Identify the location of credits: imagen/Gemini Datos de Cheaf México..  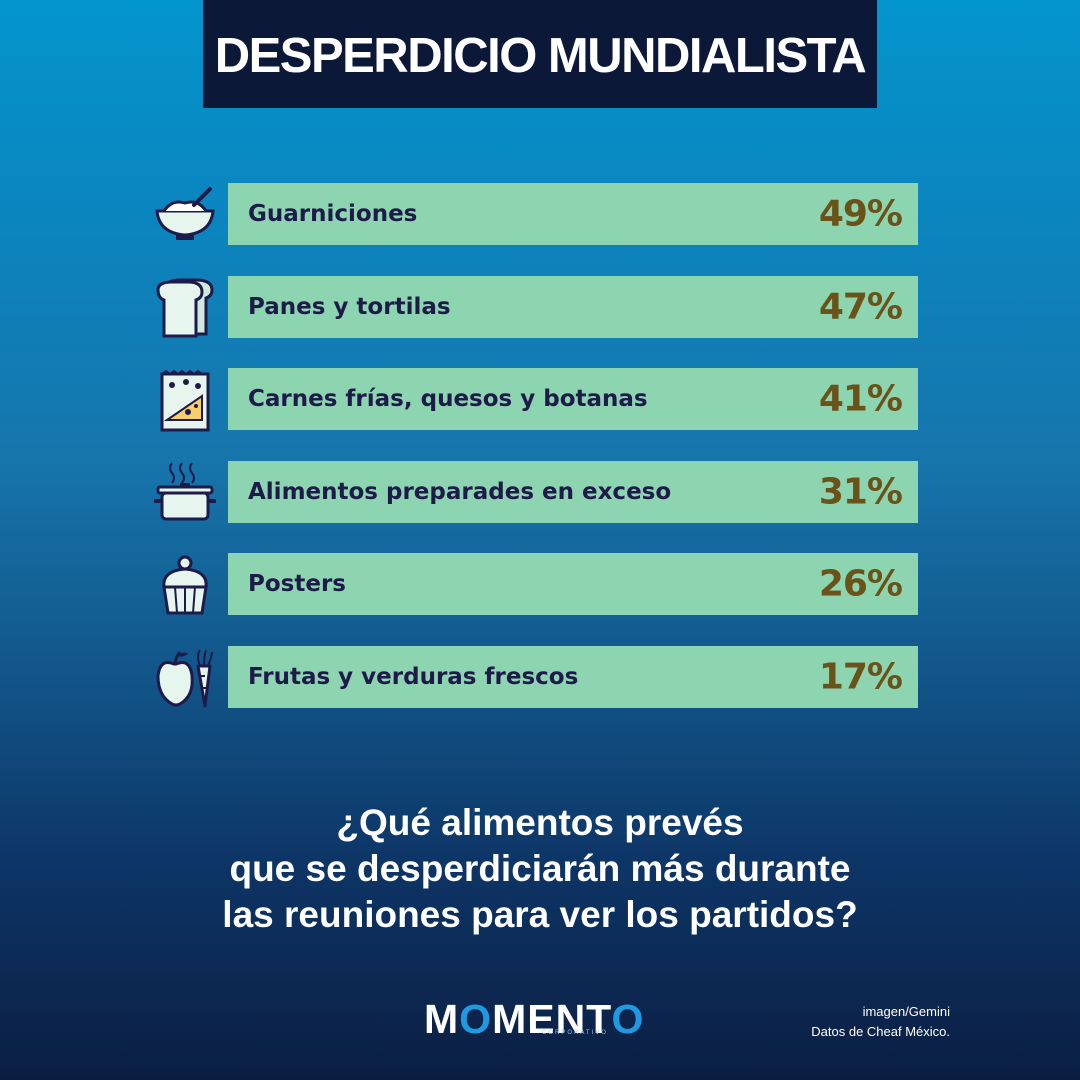
(880, 1022).